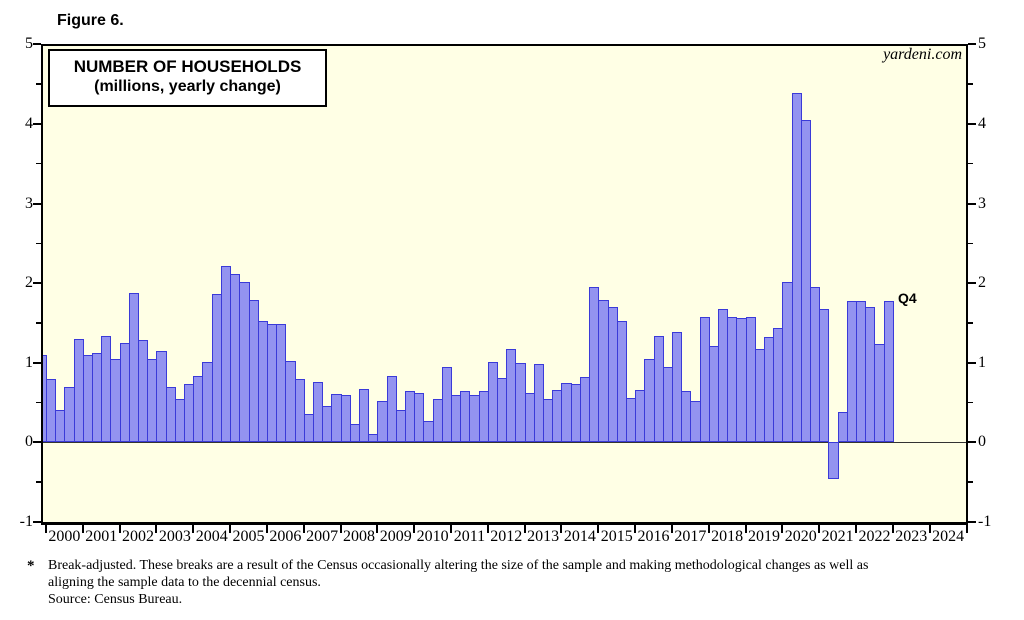  What do you see at coordinates (911, 536) in the screenshot?
I see `x-axis-year-label: 2023` at bounding box center [911, 536].